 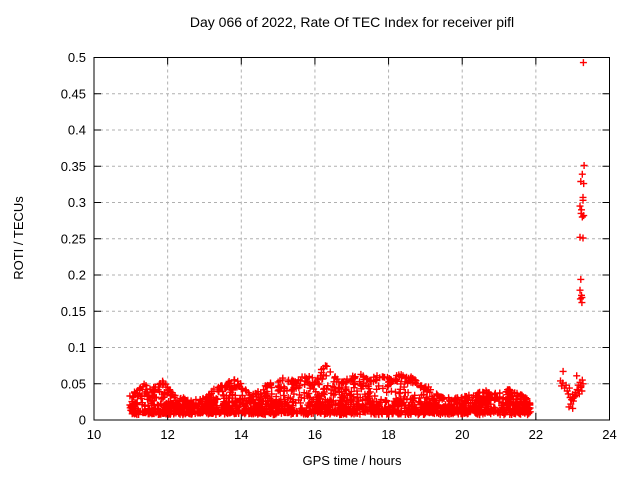 I want to click on x-tick-label: 10, so click(x=94, y=434).